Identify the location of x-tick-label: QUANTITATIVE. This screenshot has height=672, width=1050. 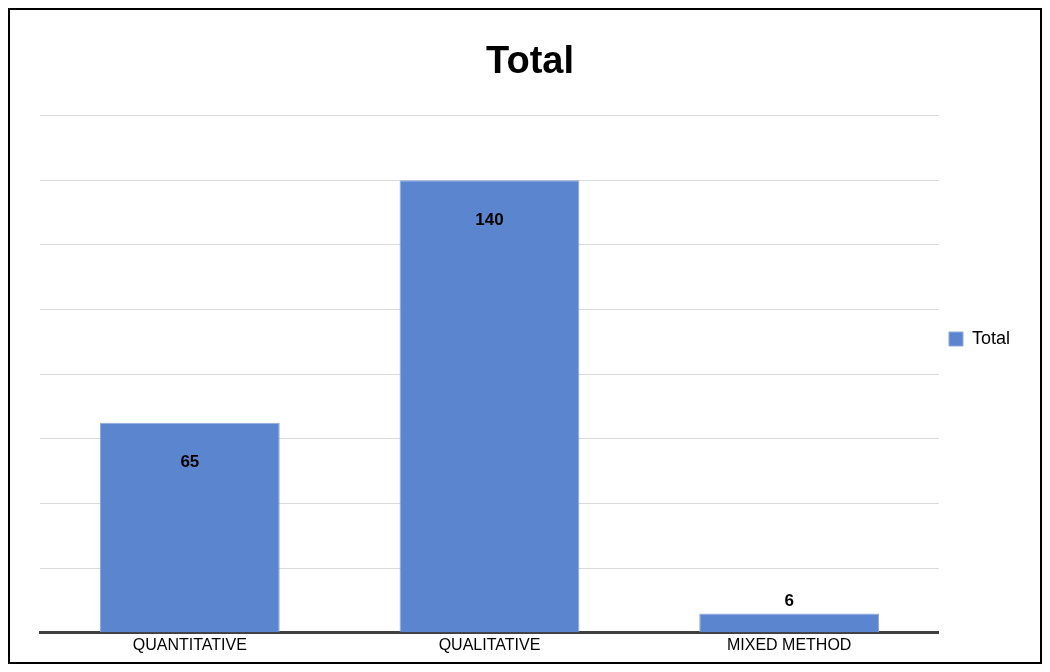
(189, 644).